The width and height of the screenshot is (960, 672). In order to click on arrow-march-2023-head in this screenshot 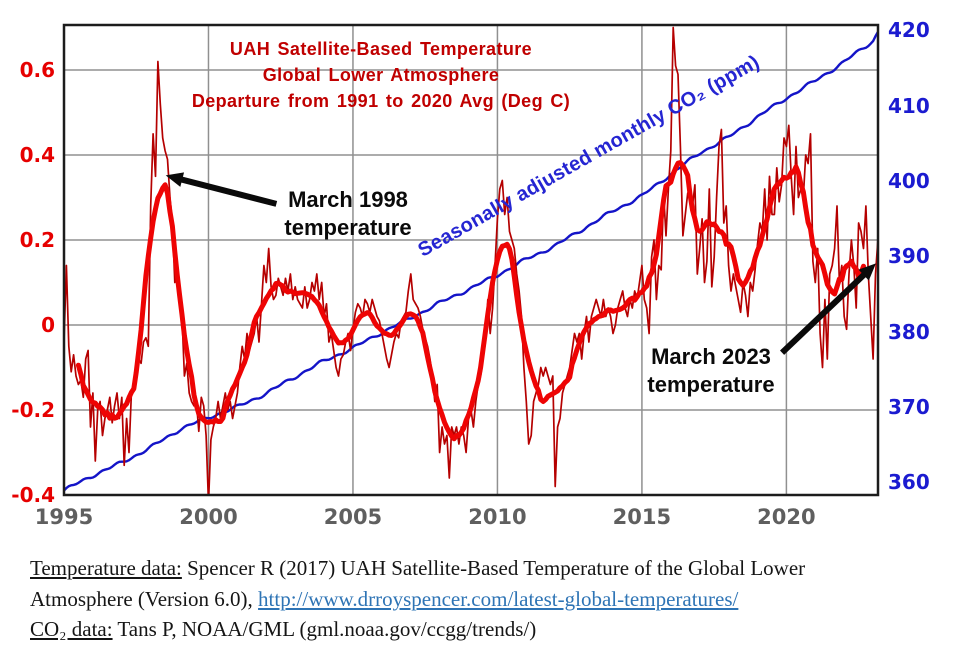, I will do `click(867, 272)`.